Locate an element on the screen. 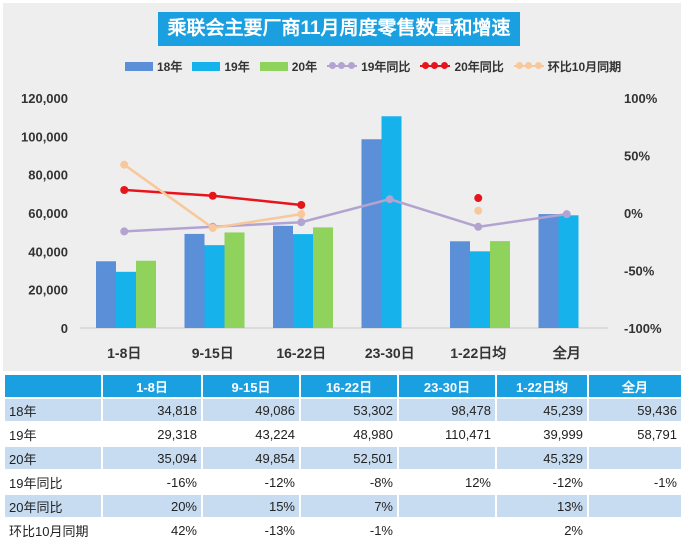 This screenshot has height=554, width=686. table-row: 18年 34,818 49,086 53,302 98,478 45,239 59,436 is located at coordinates (343, 410).